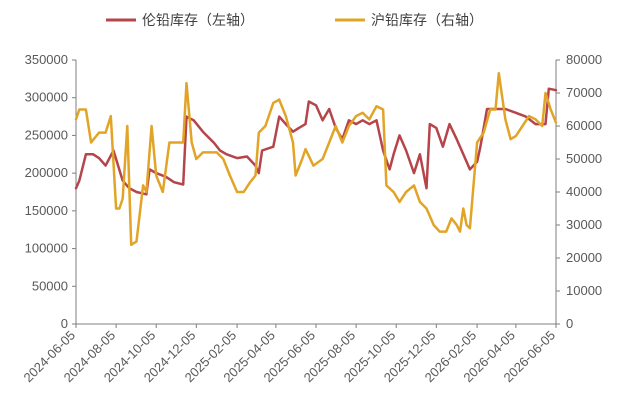 Image resolution: width=624 pixels, height=404 pixels. Describe the element at coordinates (584, 224) in the screenshot. I see `y-right-tick-label: 30000` at that location.